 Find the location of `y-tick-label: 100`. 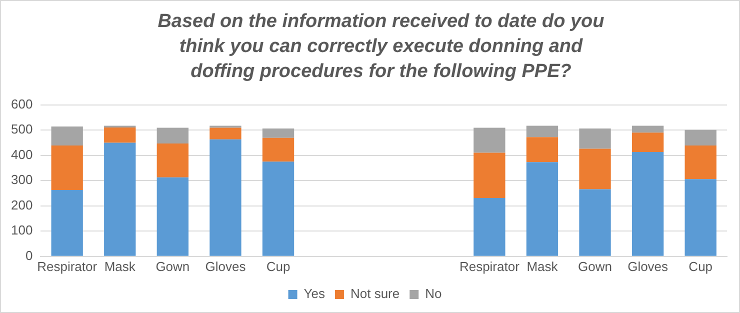

y-tick-label: 100 is located at coordinates (21, 230).